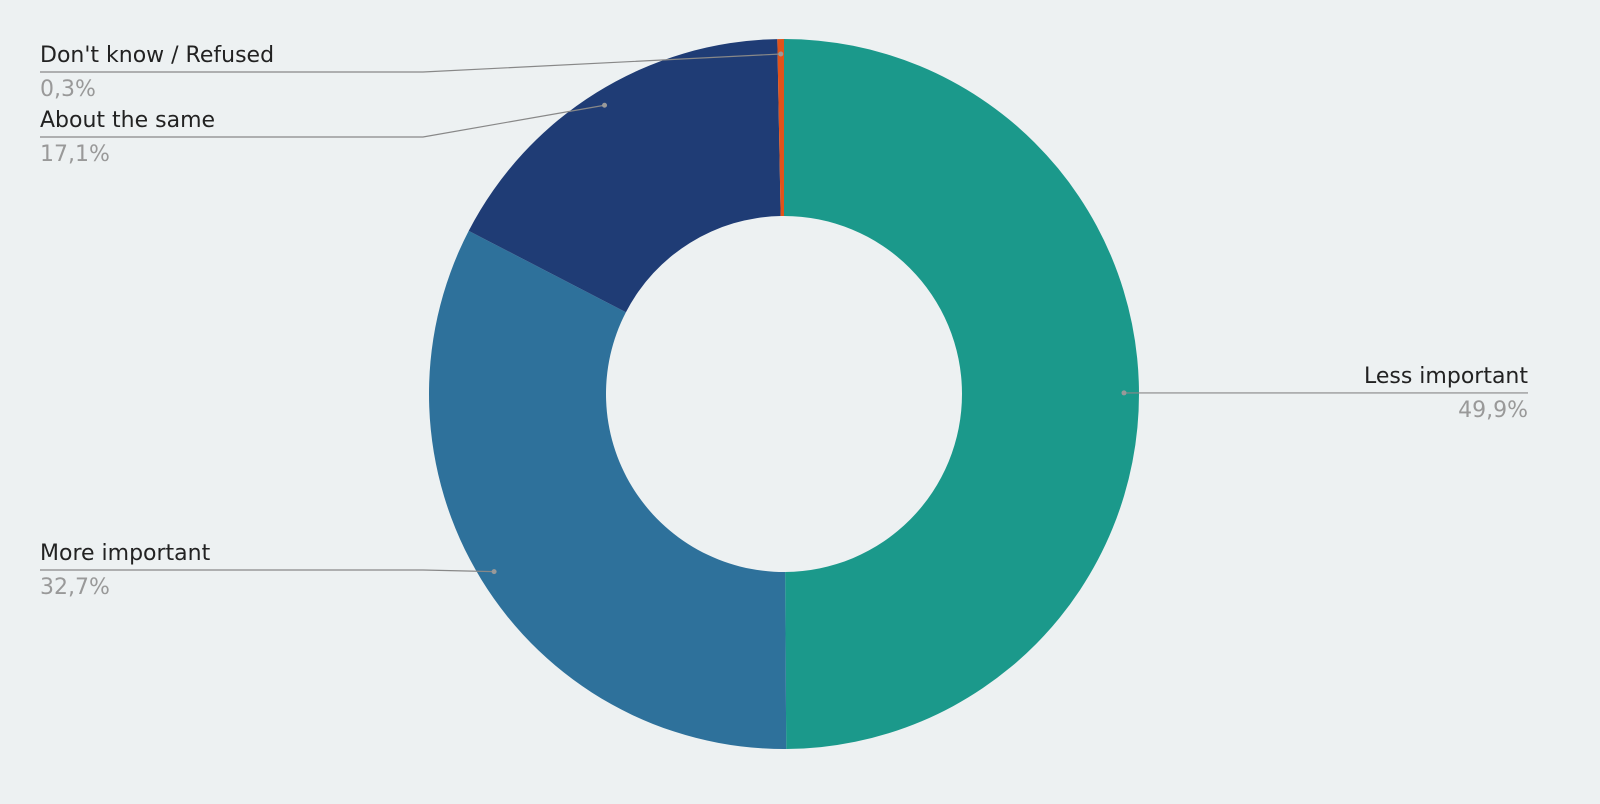 The width and height of the screenshot is (1600, 804). Describe the element at coordinates (1446, 376) in the screenshot. I see `slice-label: Less important` at that location.